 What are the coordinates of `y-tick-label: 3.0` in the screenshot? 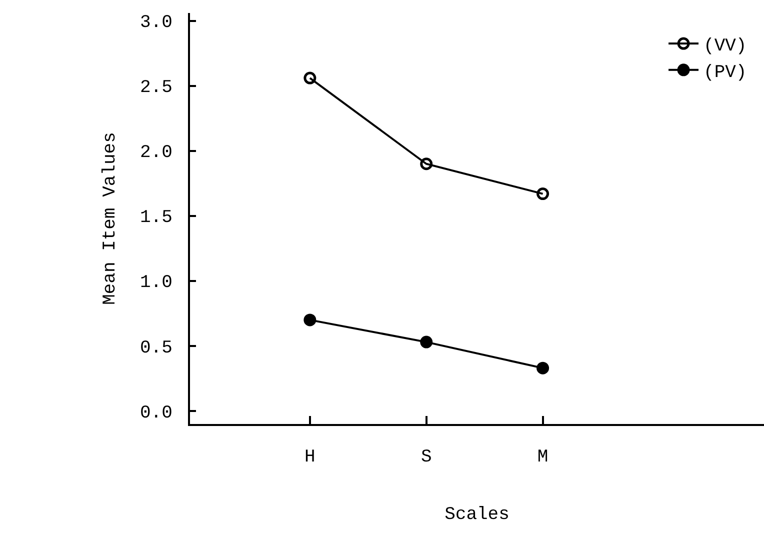 It's located at (156, 23).